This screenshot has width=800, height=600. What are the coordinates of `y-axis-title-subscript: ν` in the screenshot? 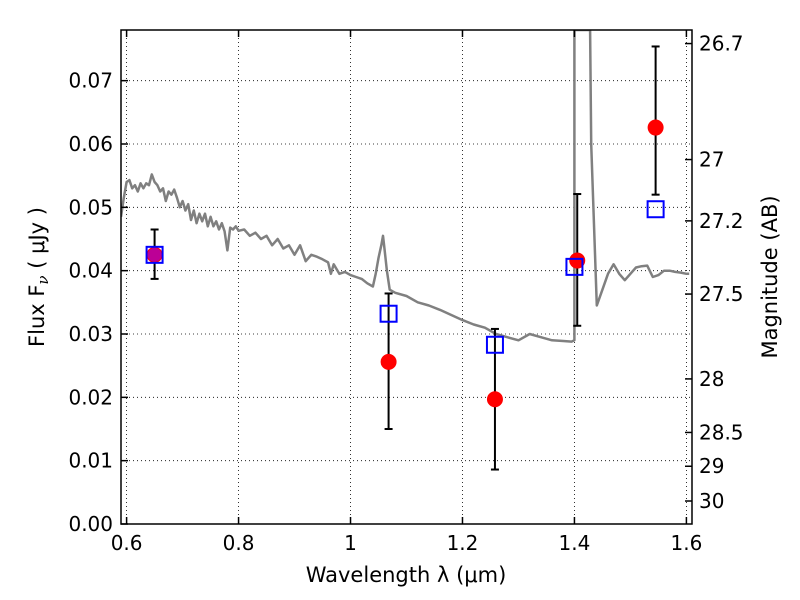 It's located at (43, 279).